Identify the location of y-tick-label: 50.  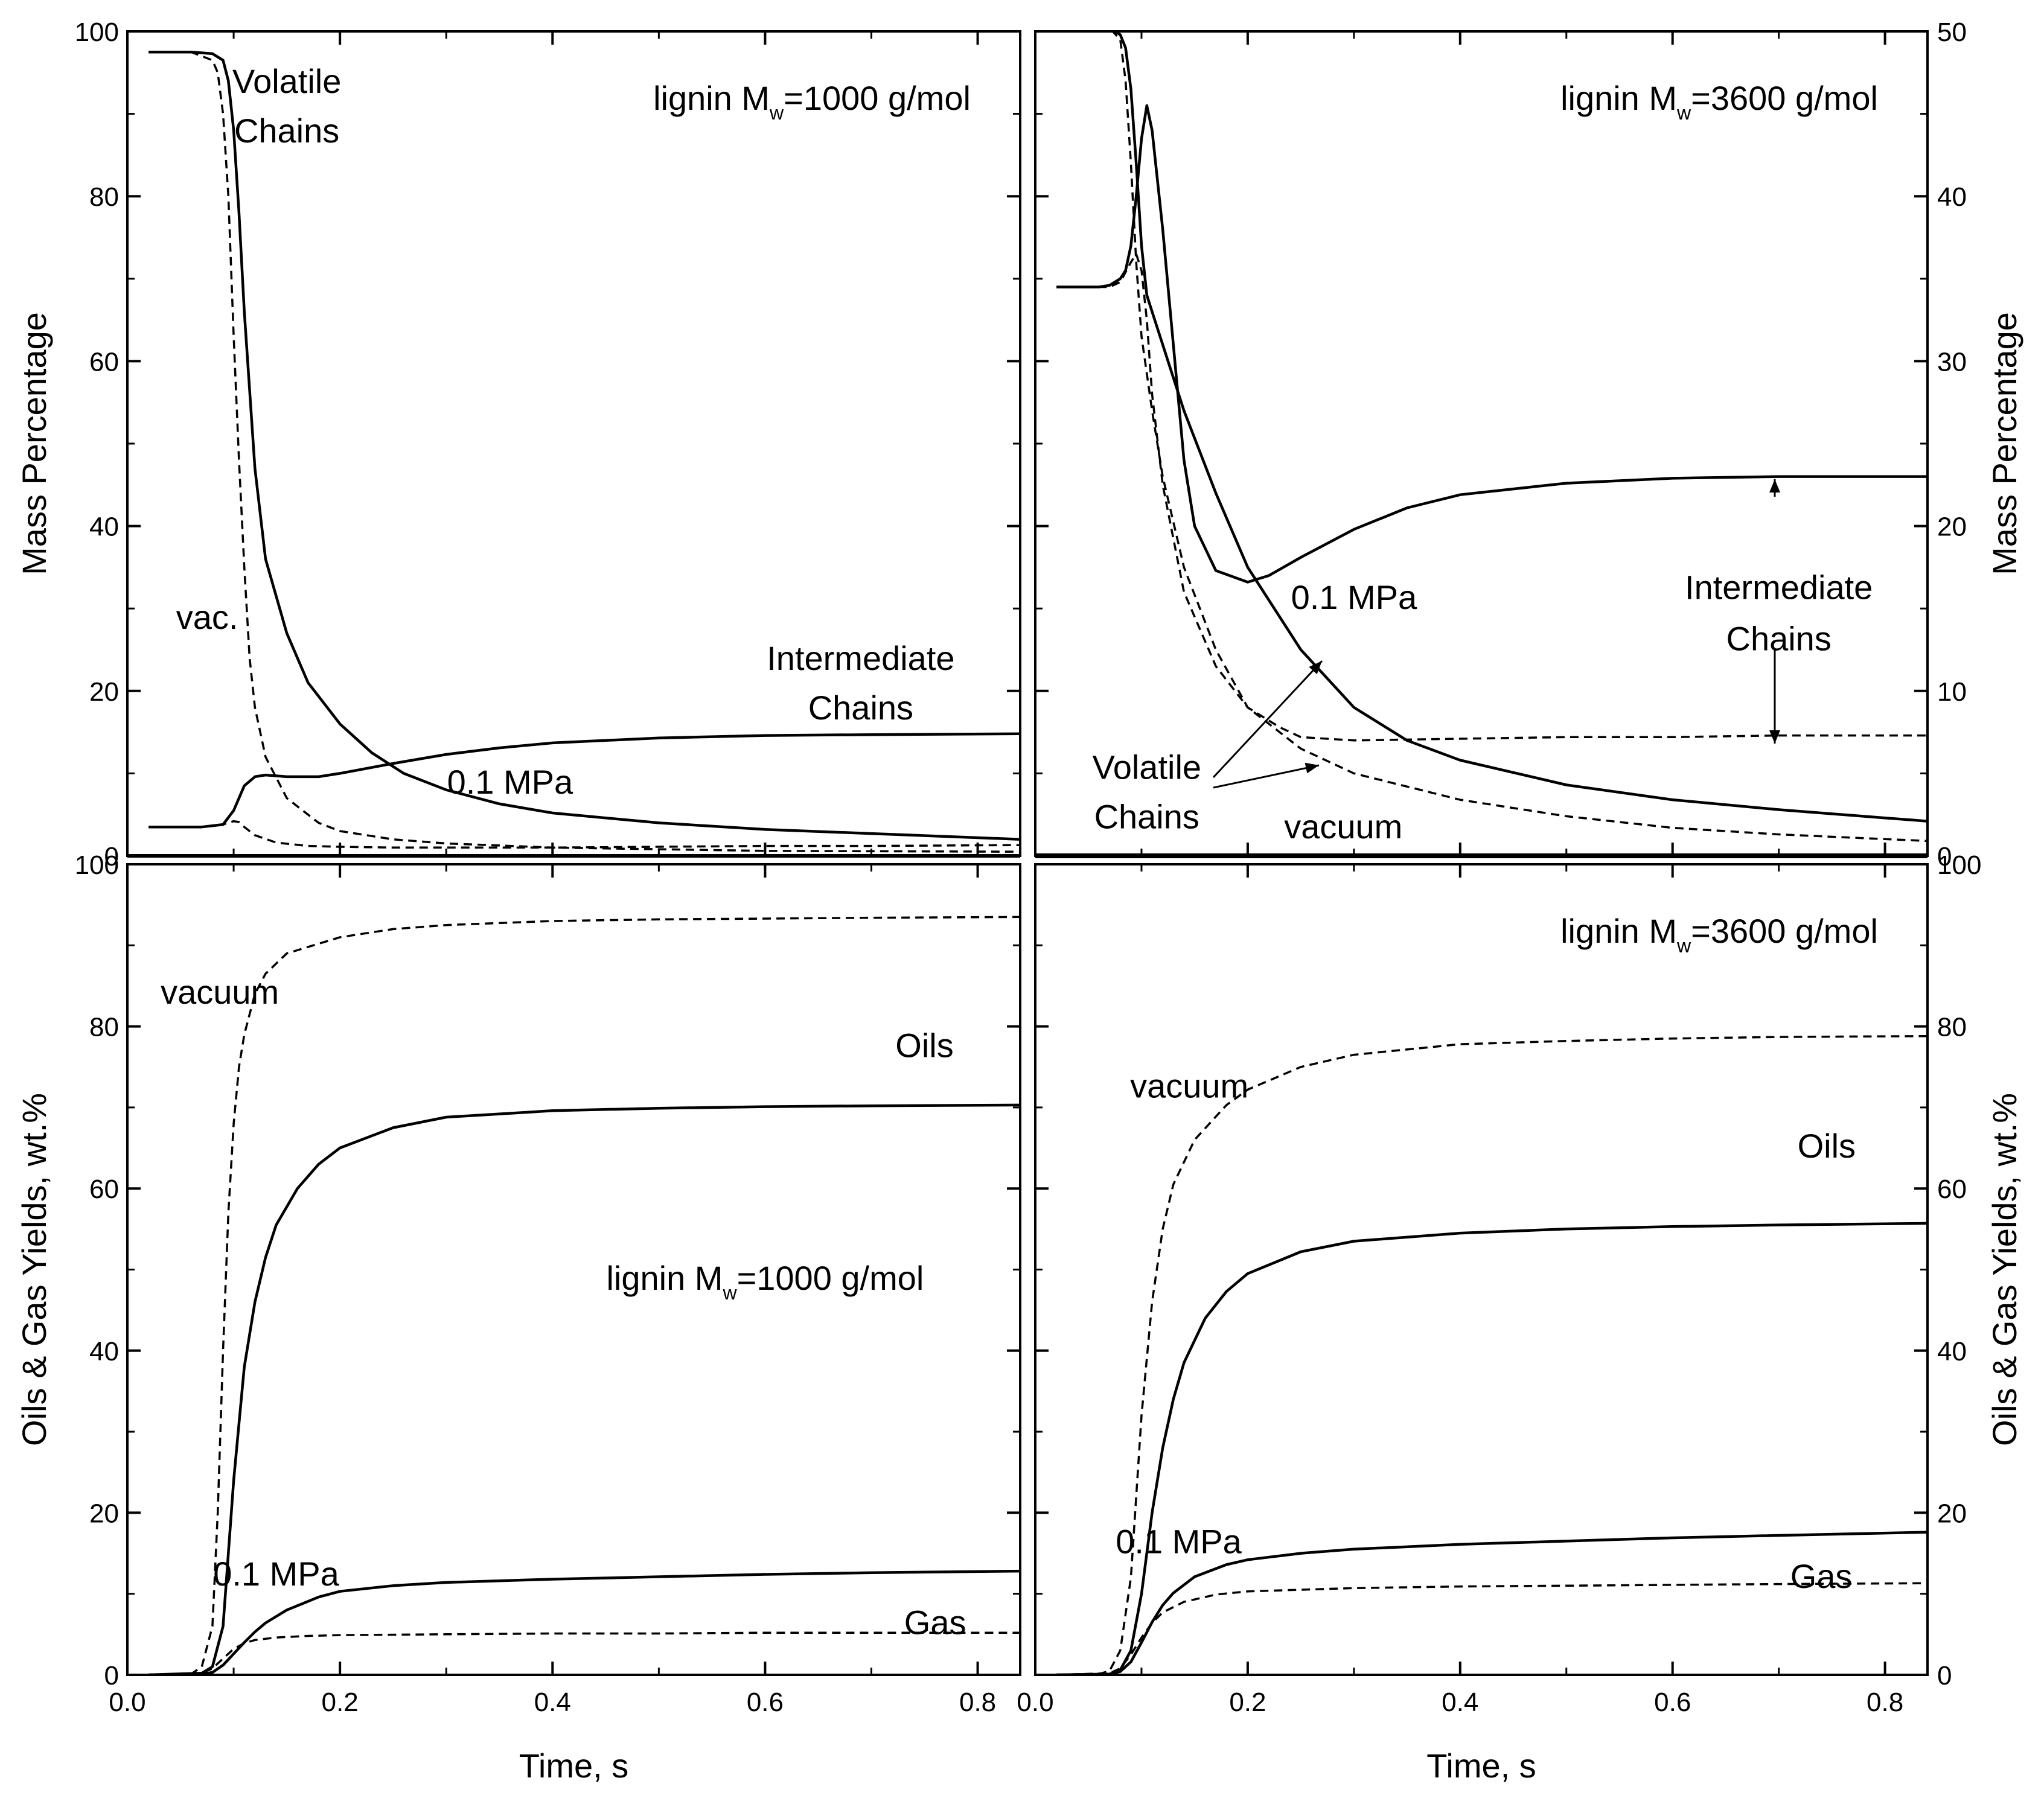
(1952, 32).